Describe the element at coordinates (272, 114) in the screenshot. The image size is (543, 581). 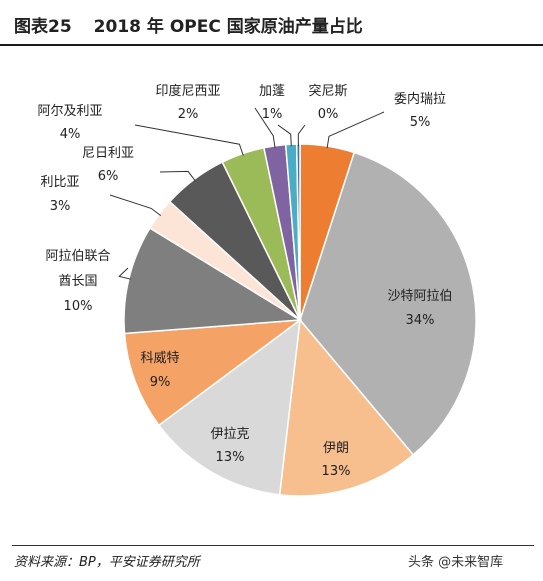
I see `slice-value-label-11: 1%` at that location.